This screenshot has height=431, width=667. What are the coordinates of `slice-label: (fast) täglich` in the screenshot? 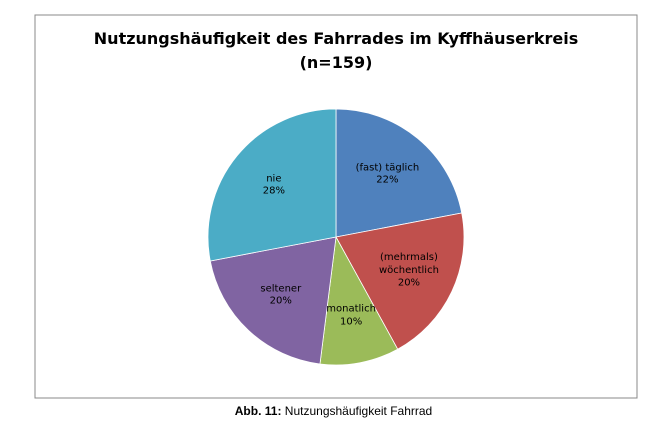 It's located at (387, 168).